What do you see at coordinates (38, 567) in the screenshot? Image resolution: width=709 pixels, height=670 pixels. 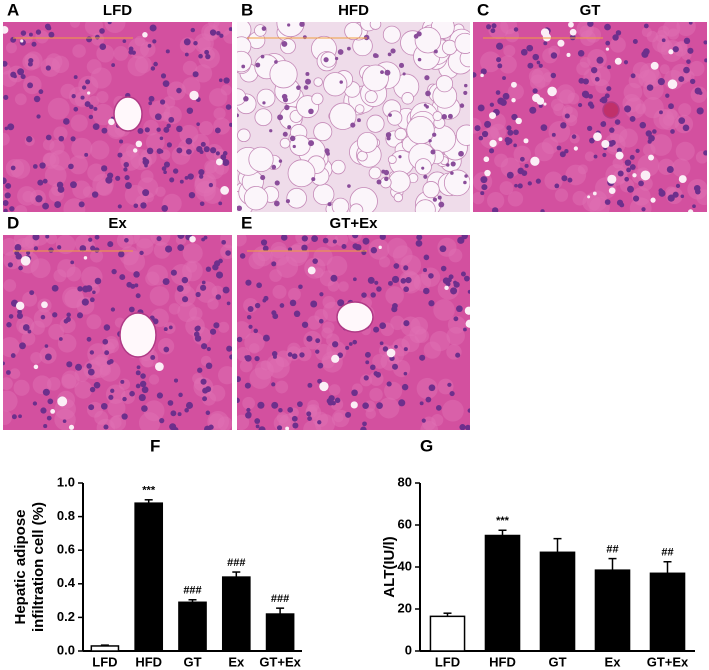 I see `y-axis-label: infiltration cell (%)` at bounding box center [38, 567].